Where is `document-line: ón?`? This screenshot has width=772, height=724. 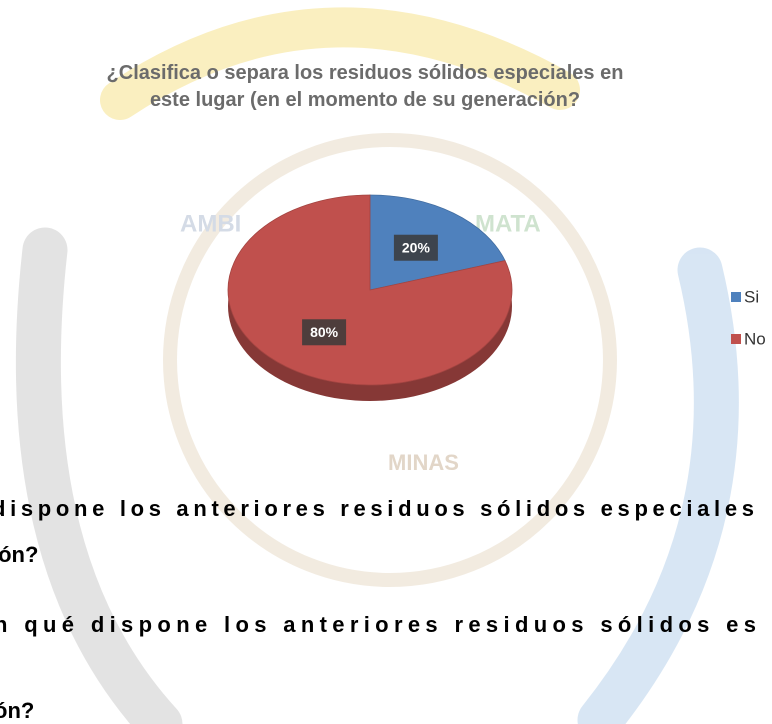 document-line: ón? is located at coordinates (17, 710).